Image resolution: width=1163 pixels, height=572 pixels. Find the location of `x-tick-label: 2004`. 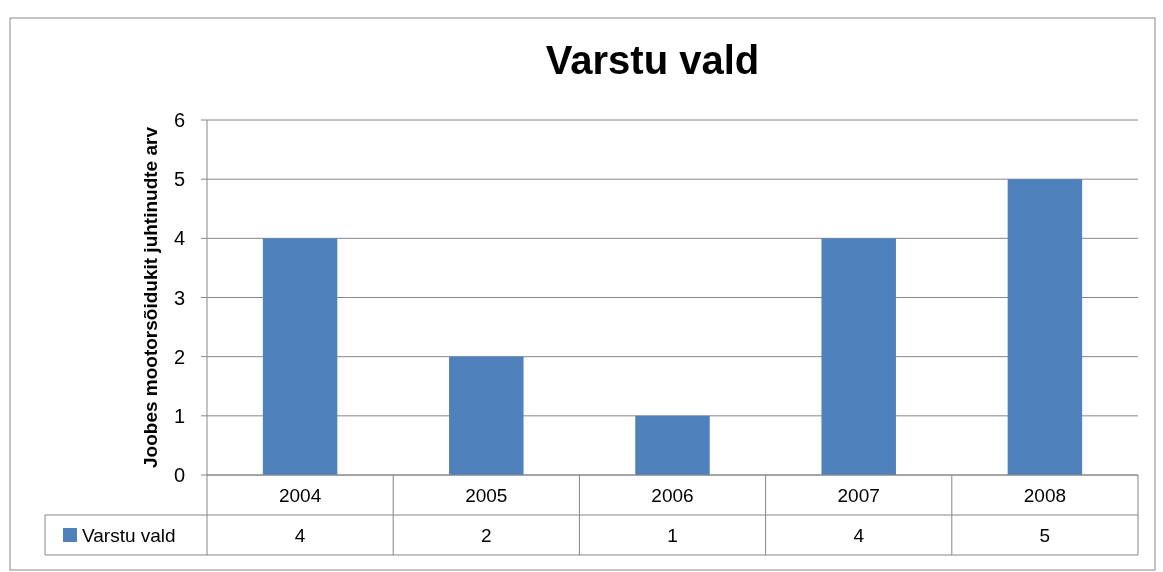

x-tick-label: 2004 is located at coordinates (300, 495).